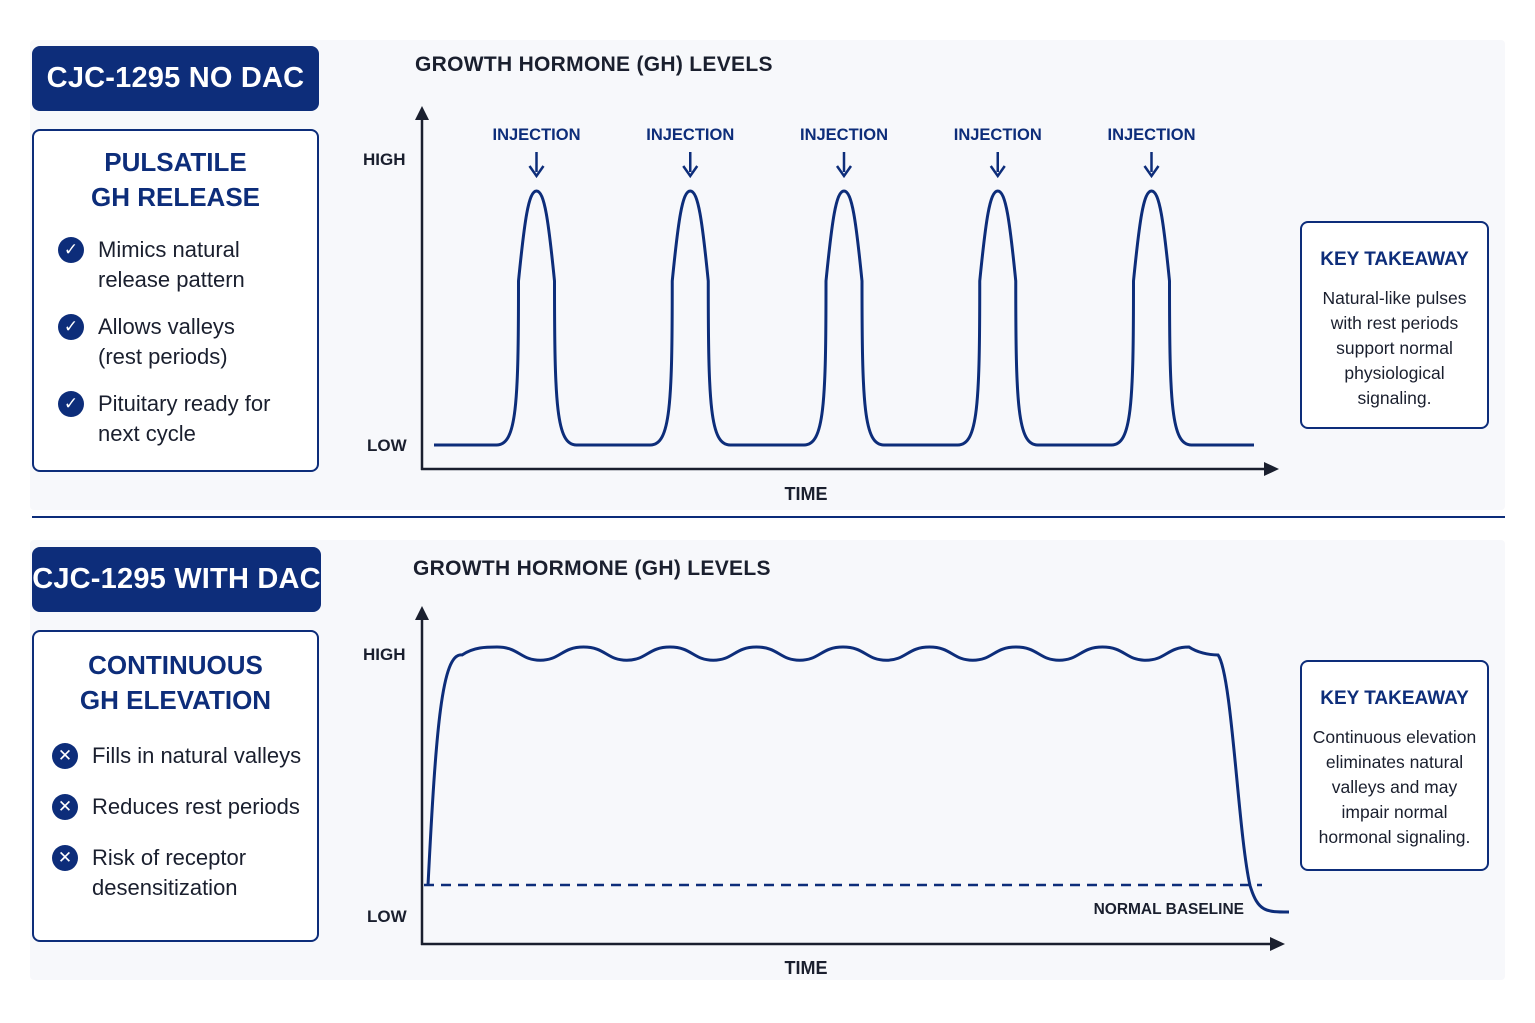 This screenshot has height=1023, width=1535. I want to click on top-chart-title: GROWTH HORMONE (GH) LEVELS, so click(594, 64).